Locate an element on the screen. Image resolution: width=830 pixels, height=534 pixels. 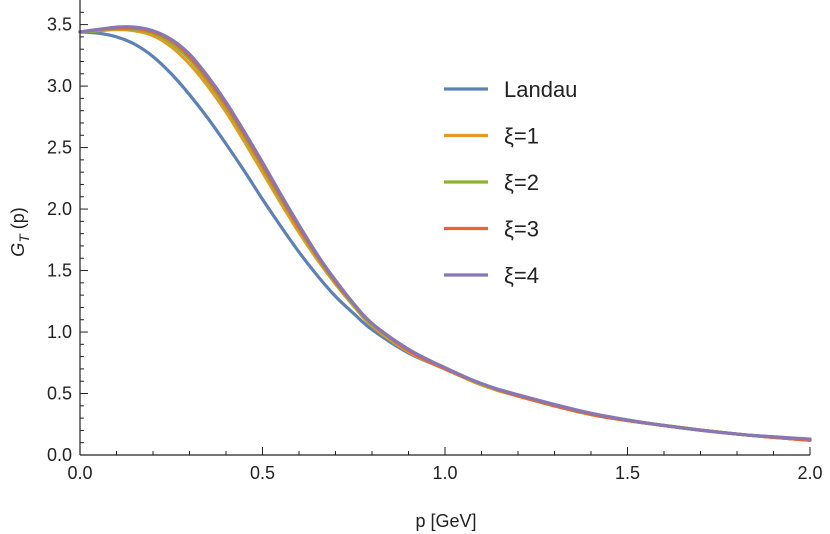
y-tick-label-5: 2.5 is located at coordinates (59, 148).